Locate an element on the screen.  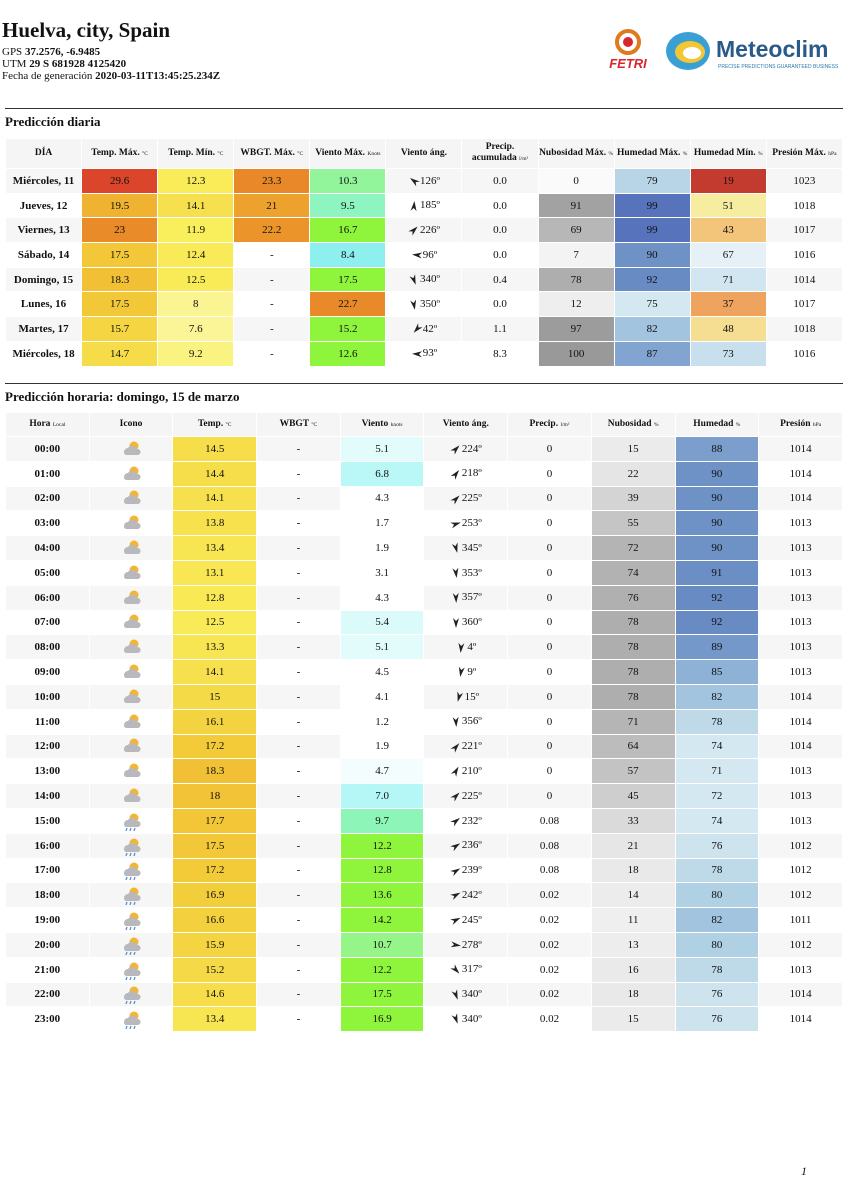
cell-text: 10.7 is located at coordinates (382, 944).